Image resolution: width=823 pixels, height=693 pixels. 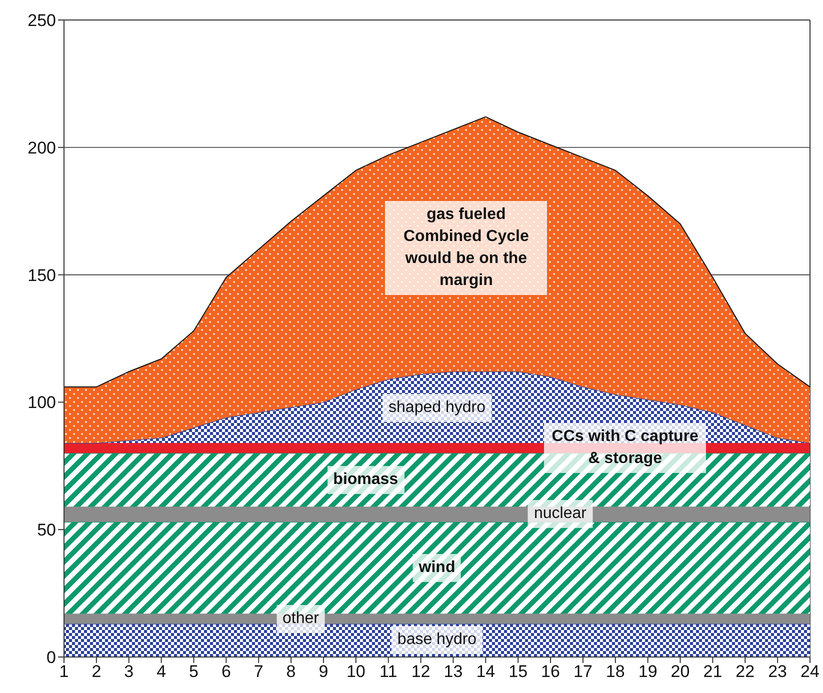 What do you see at coordinates (323, 672) in the screenshot?
I see `x-tick-label: 9` at bounding box center [323, 672].